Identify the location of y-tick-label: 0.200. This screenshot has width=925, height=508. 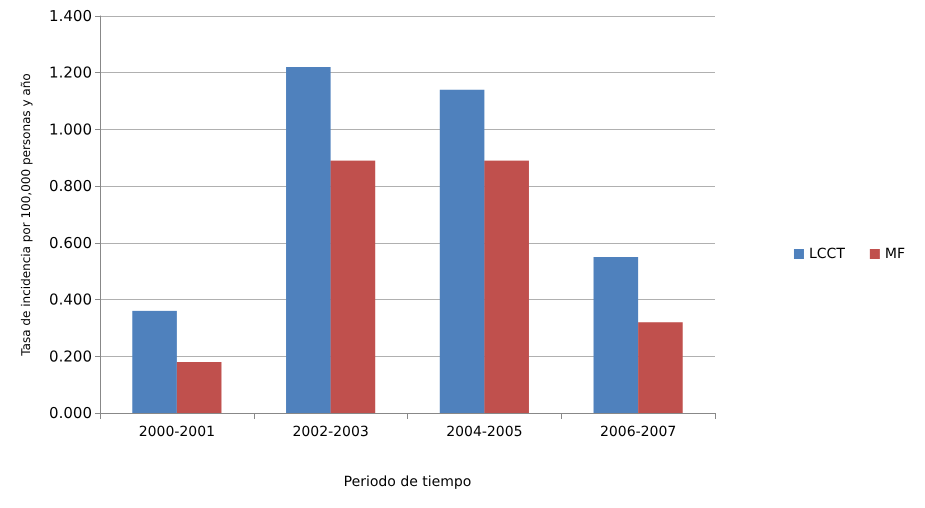
(70, 356).